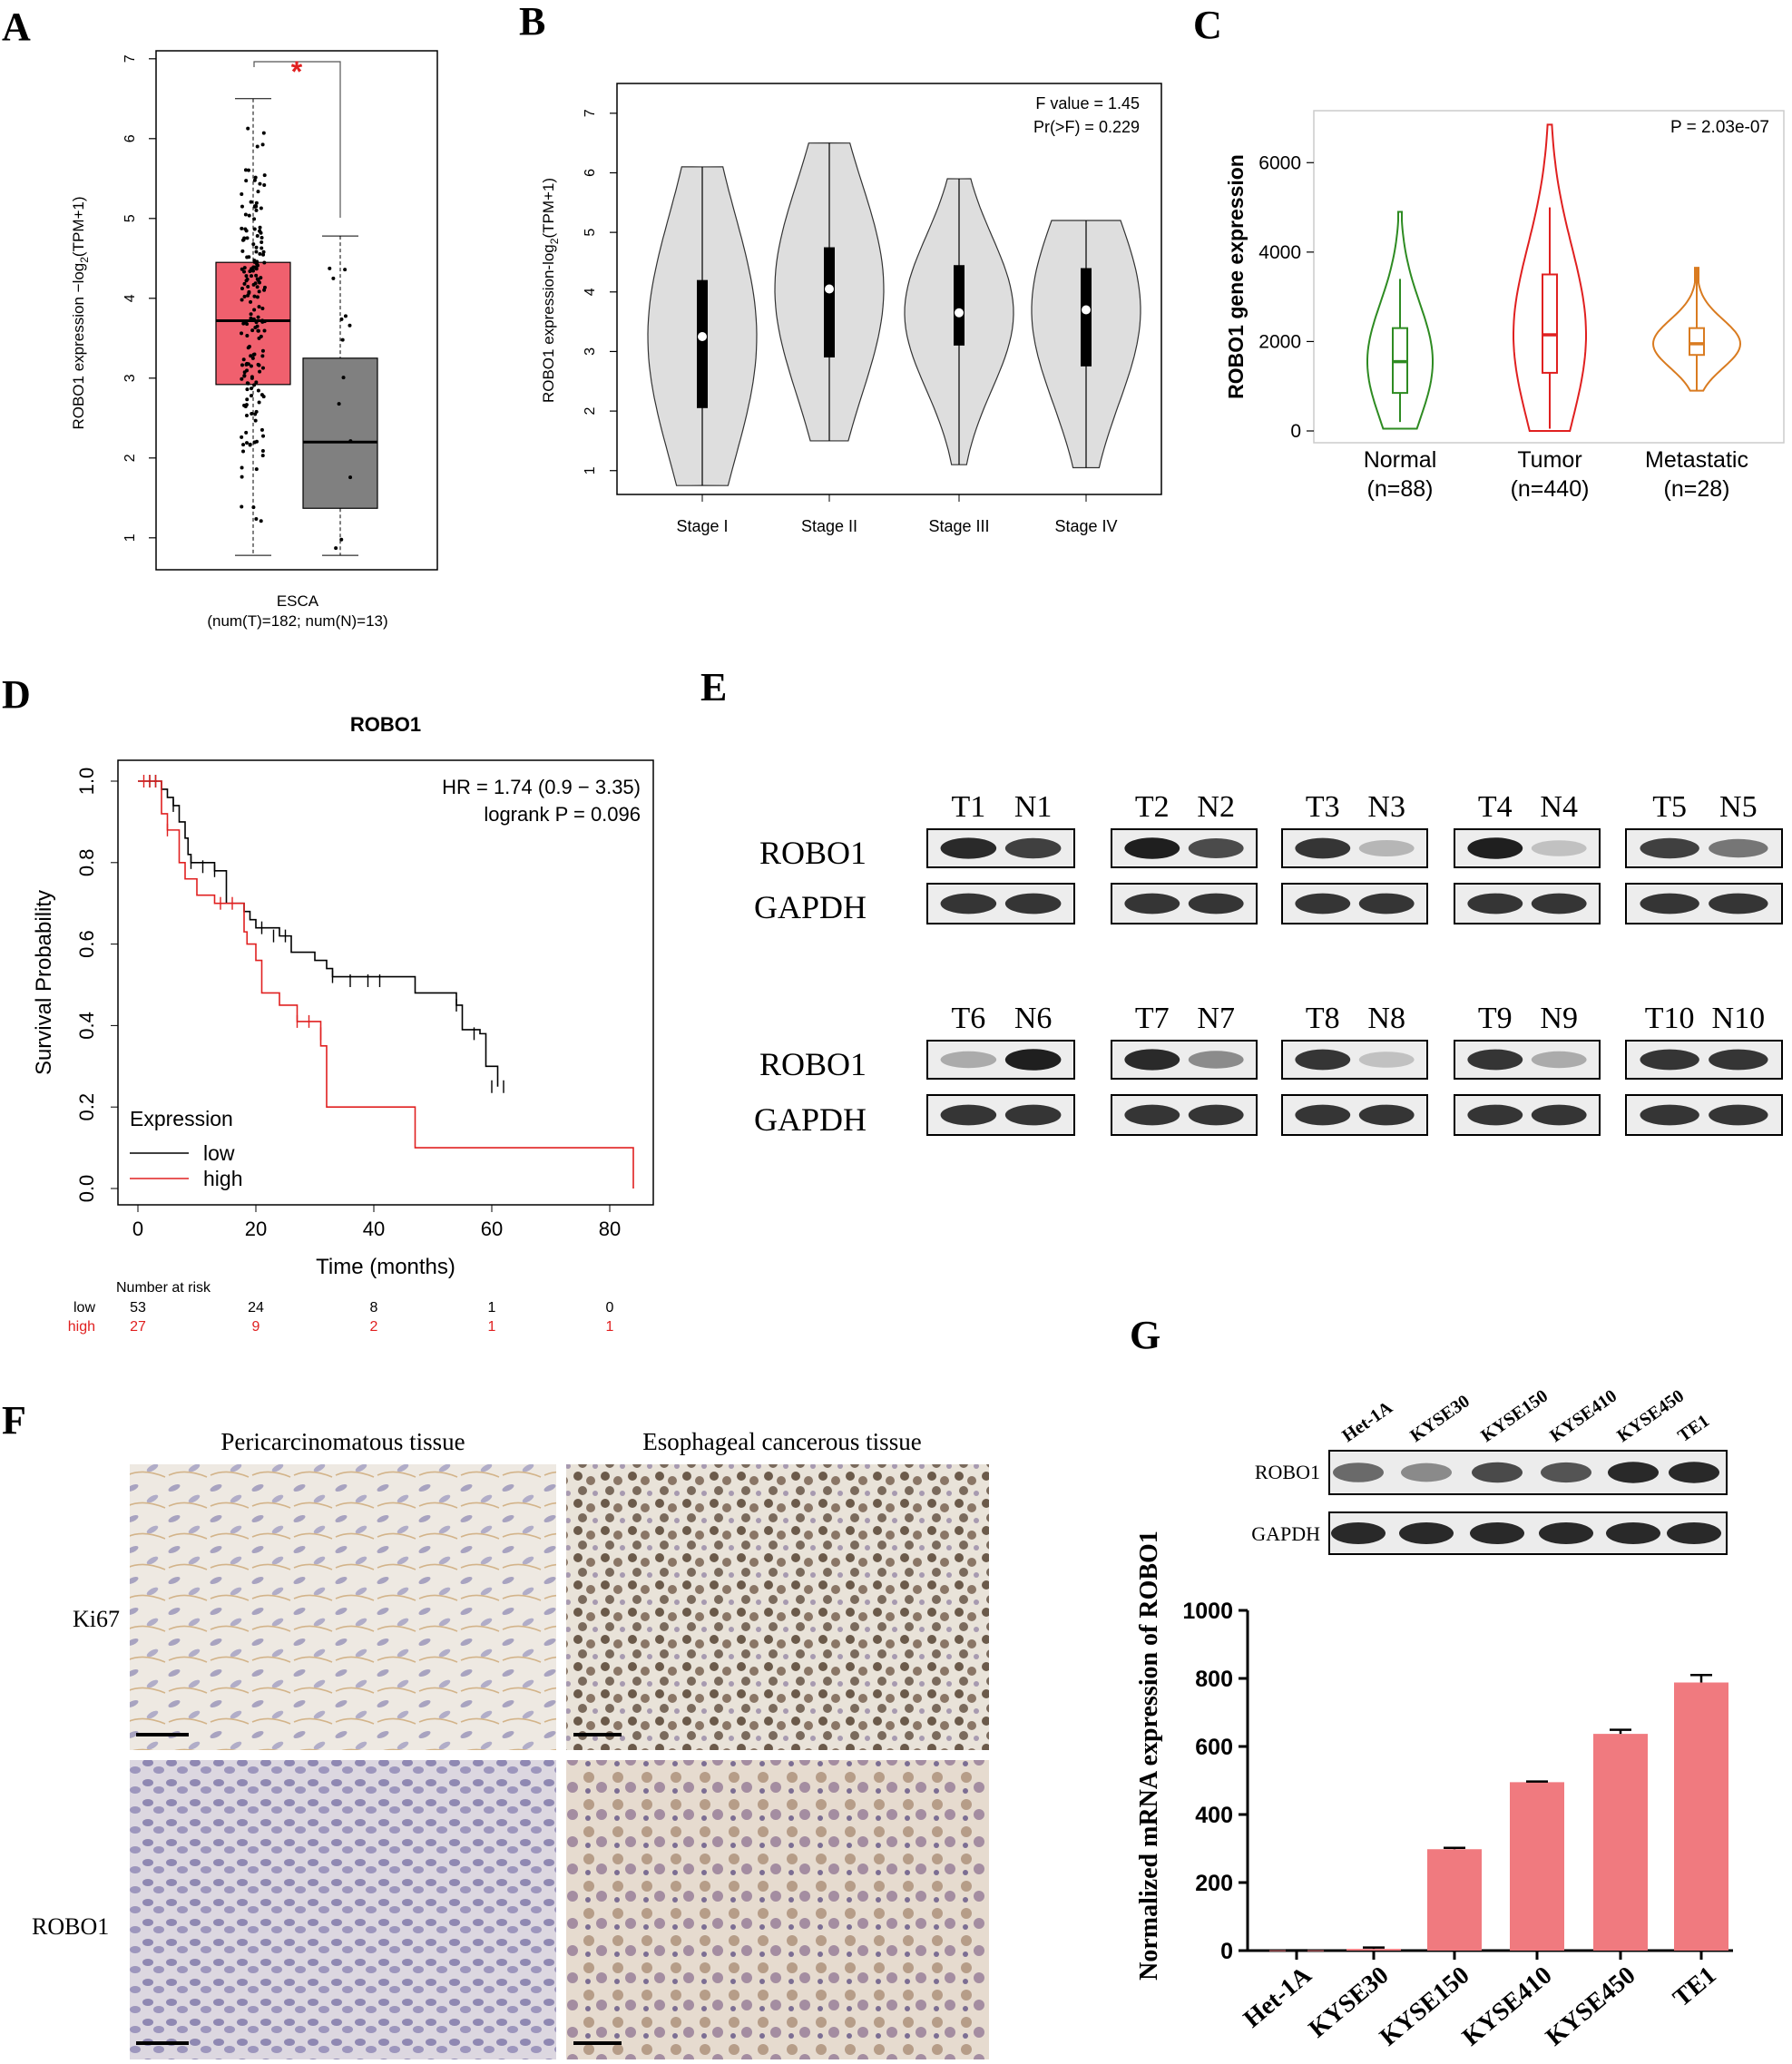 Image resolution: width=1792 pixels, height=2064 pixels. What do you see at coordinates (1551, 489) in the screenshot?
I see `panel-c-group-n: (n=440)` at bounding box center [1551, 489].